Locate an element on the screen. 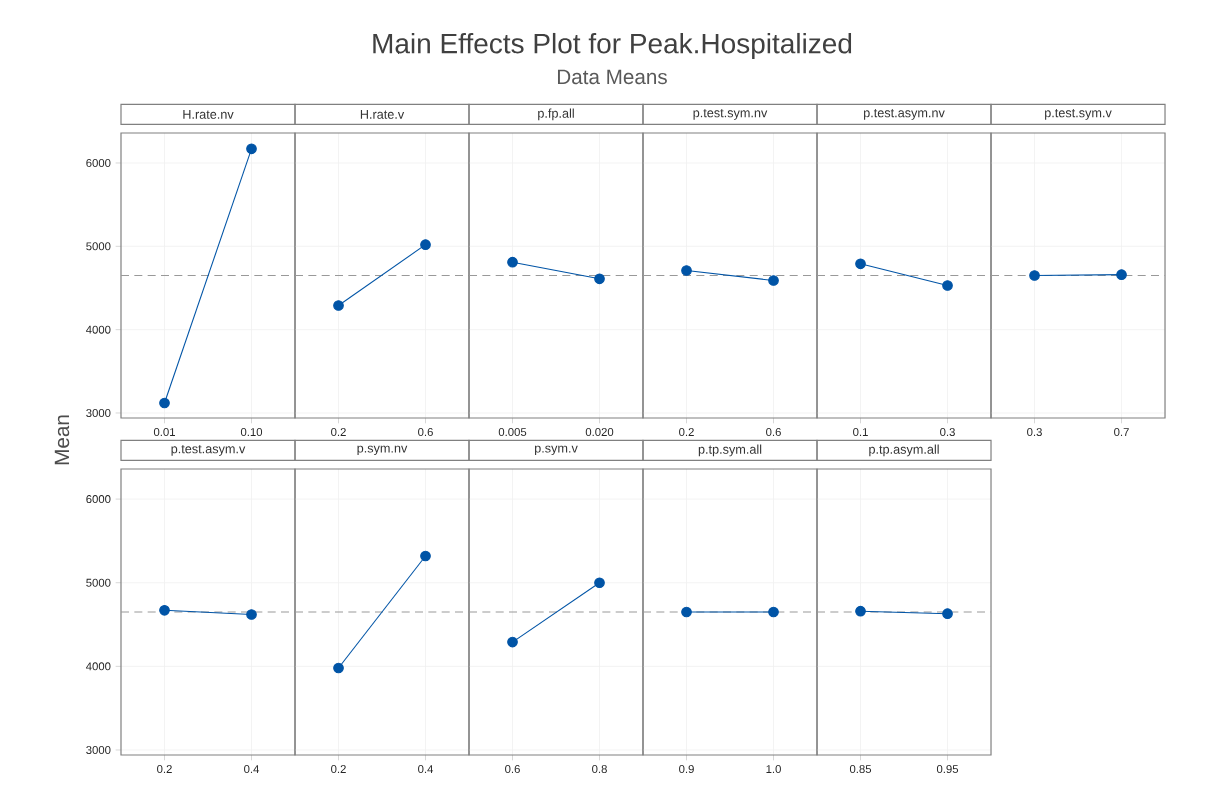 The width and height of the screenshot is (1216, 806). x-tick-label: 0.1 is located at coordinates (860, 432).